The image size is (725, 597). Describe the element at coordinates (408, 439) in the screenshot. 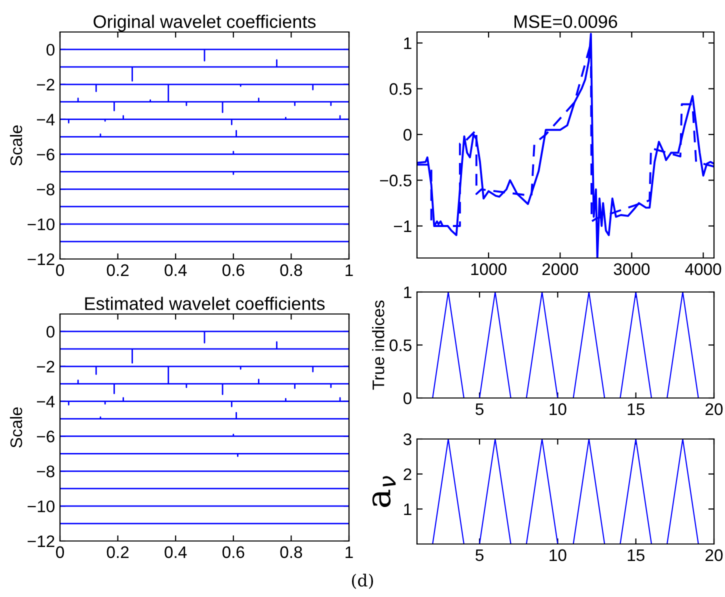

I see `y-tick-label: 3` at that location.